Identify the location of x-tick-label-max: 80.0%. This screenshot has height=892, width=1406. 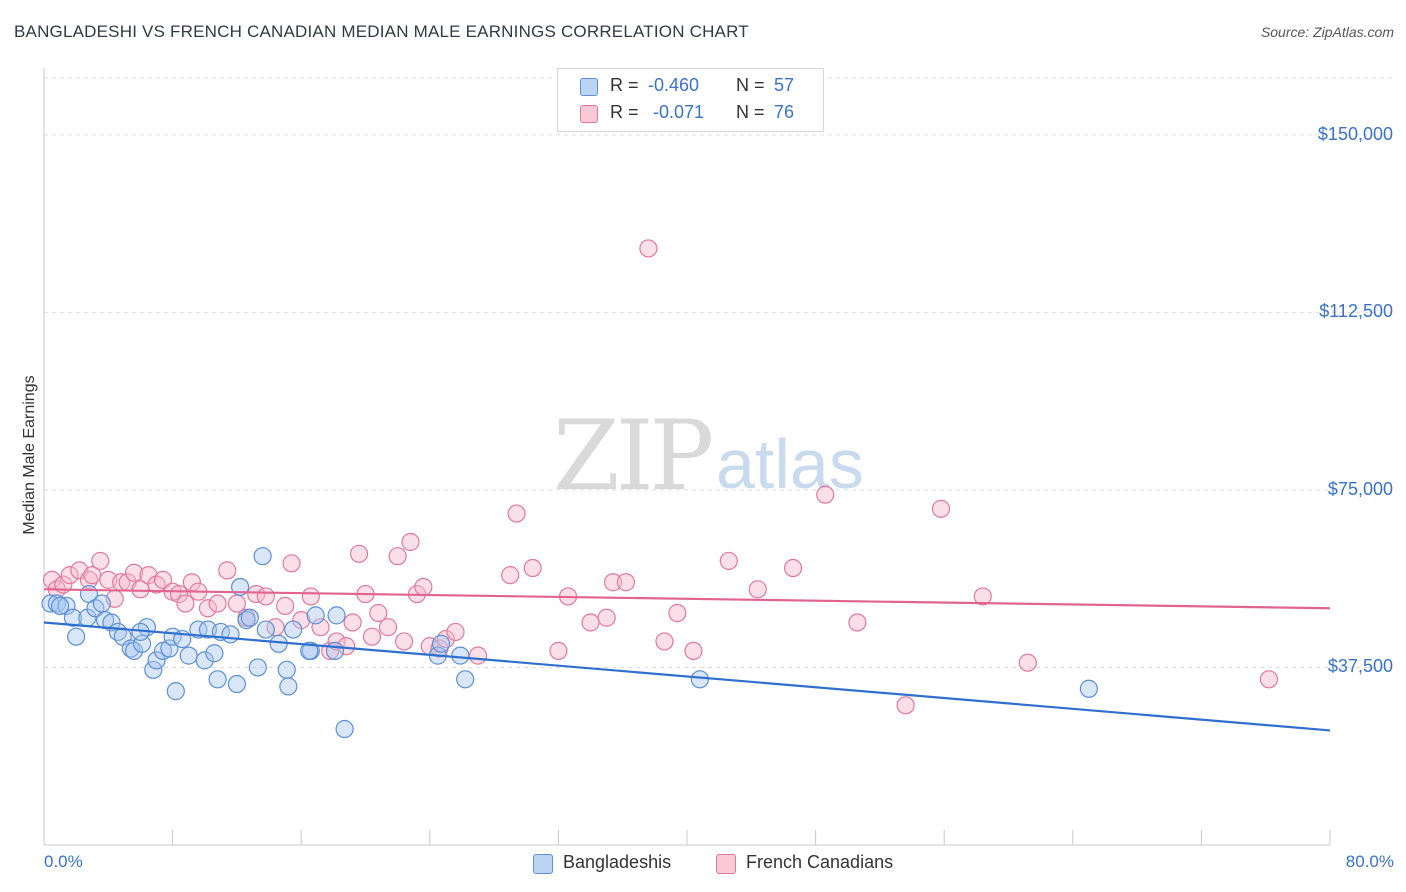
(1369, 861).